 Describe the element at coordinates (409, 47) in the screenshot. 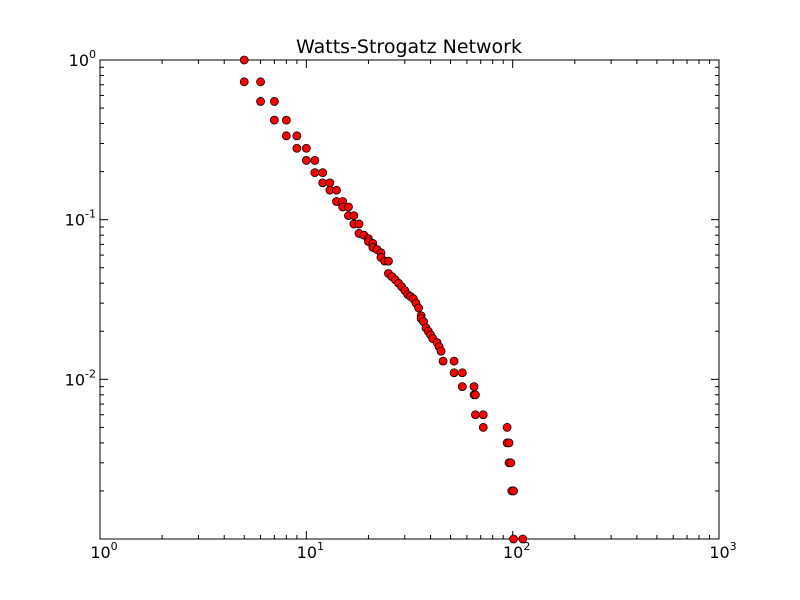

I see `chart-title: Watts-Strogatz Network` at that location.